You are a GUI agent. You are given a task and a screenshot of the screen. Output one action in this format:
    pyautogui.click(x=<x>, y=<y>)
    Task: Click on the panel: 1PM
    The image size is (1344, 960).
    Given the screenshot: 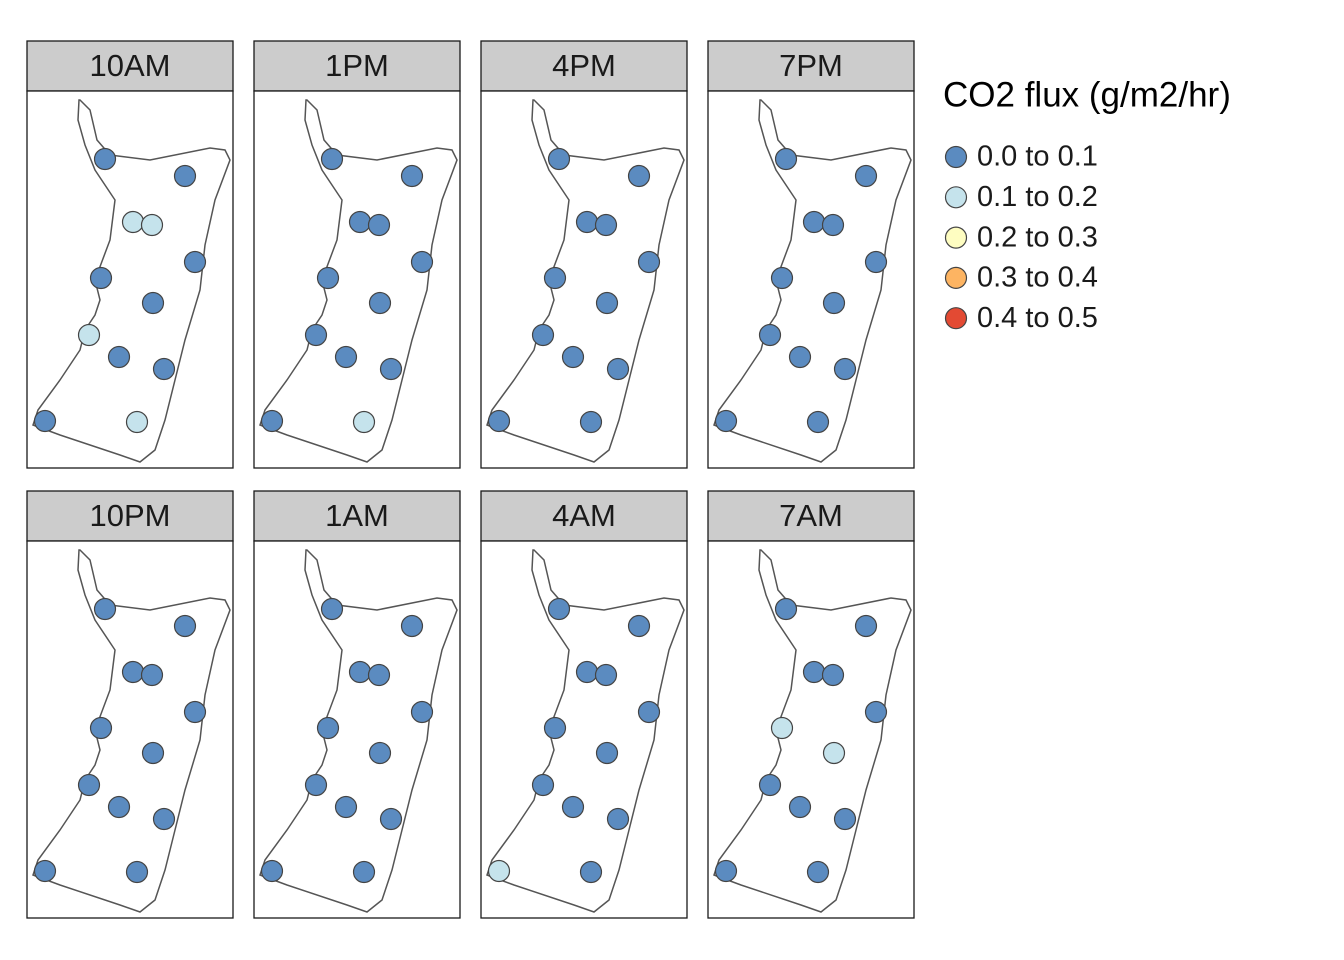 What is the action you would take?
    pyautogui.click(x=357, y=254)
    